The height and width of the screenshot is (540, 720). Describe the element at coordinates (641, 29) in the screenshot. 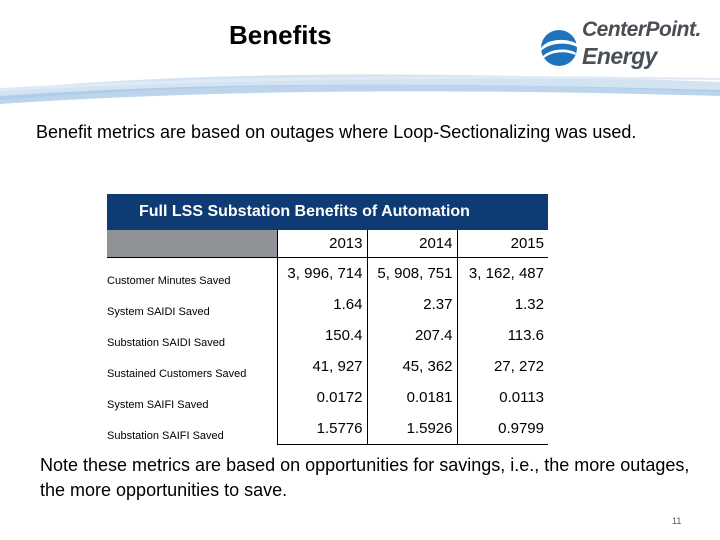

I see `logo-wordmark-line1: CenterPoint.` at that location.